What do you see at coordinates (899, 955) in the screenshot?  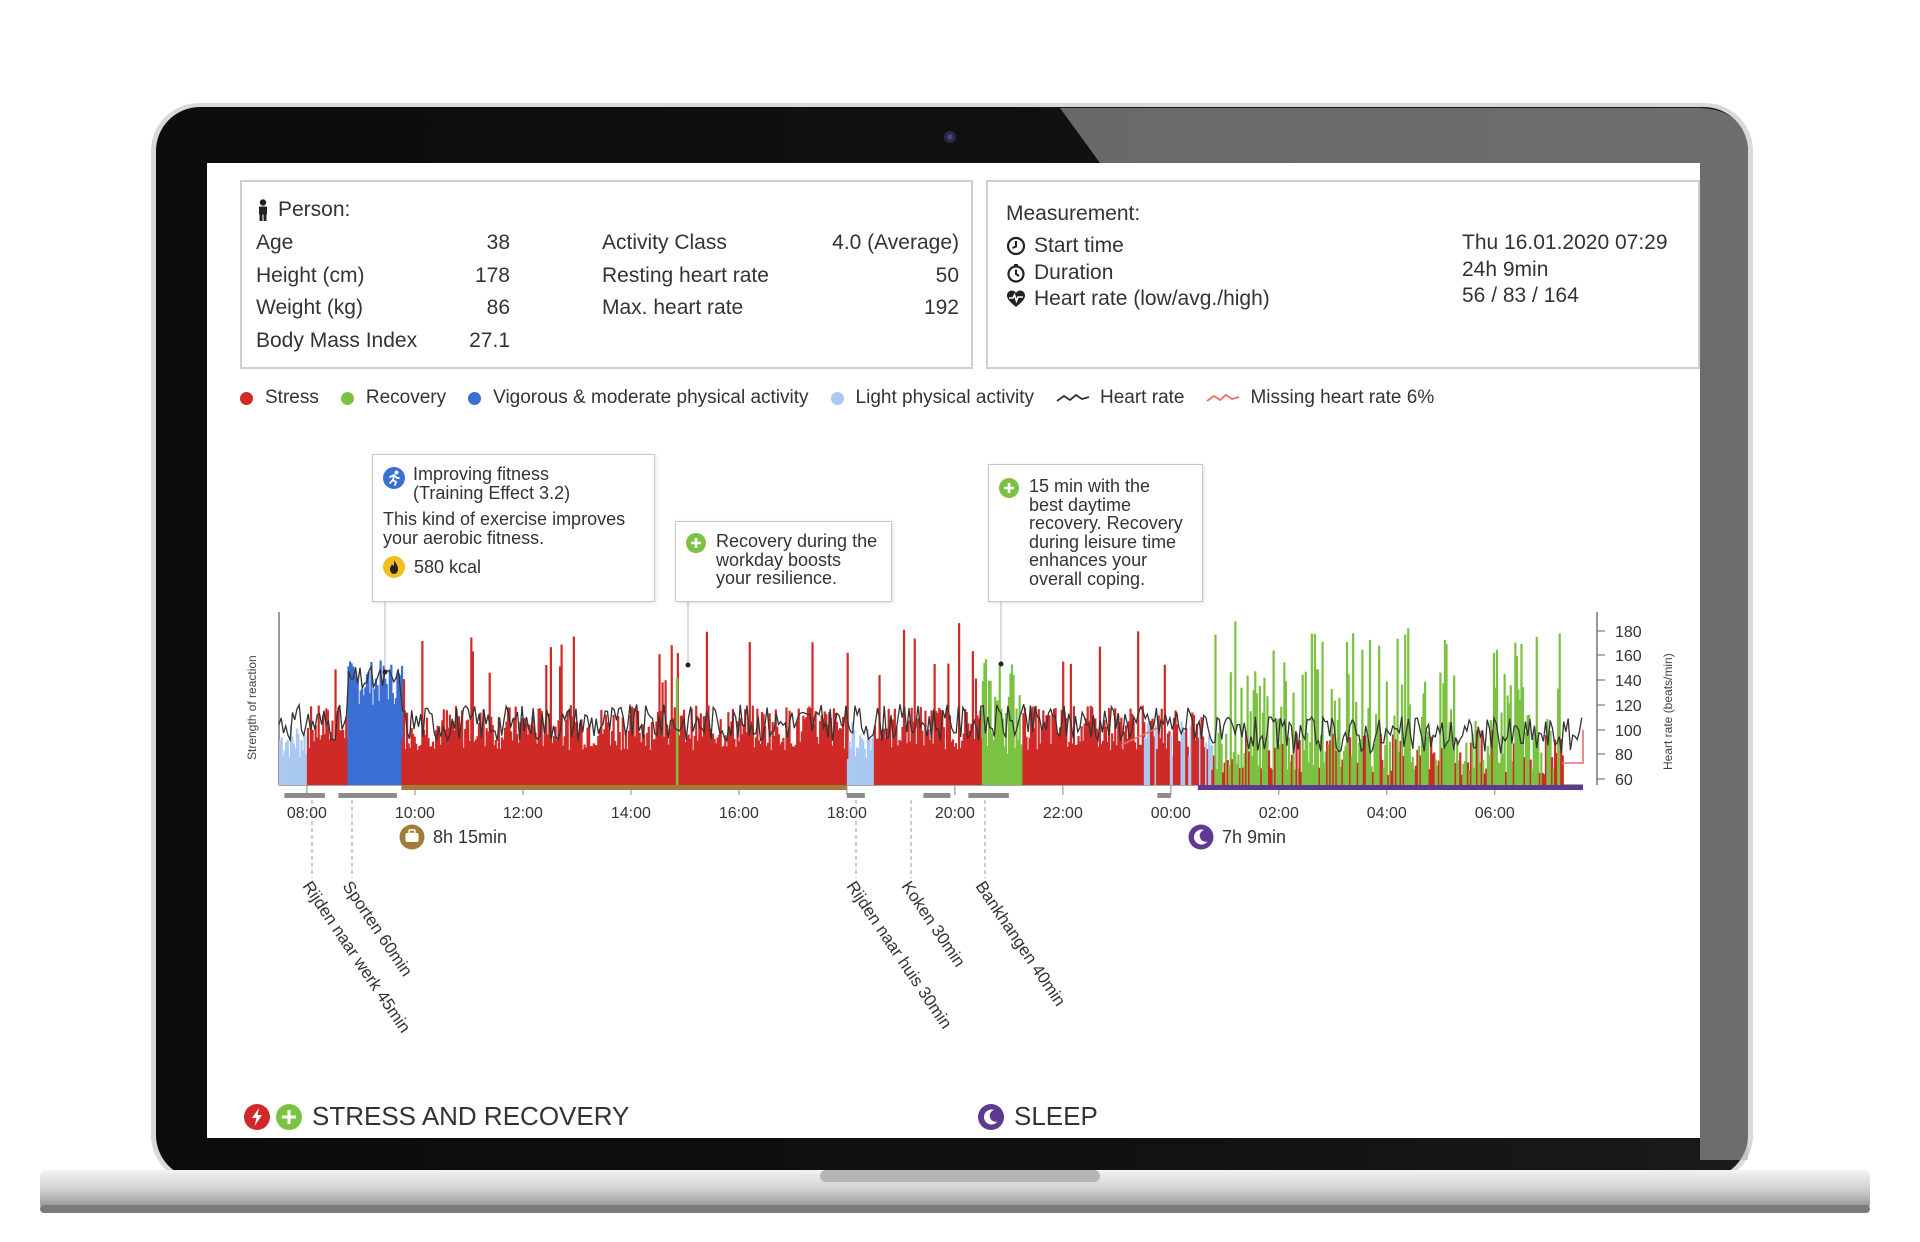 I see `activity-label: Rijden naar huis 30min` at bounding box center [899, 955].